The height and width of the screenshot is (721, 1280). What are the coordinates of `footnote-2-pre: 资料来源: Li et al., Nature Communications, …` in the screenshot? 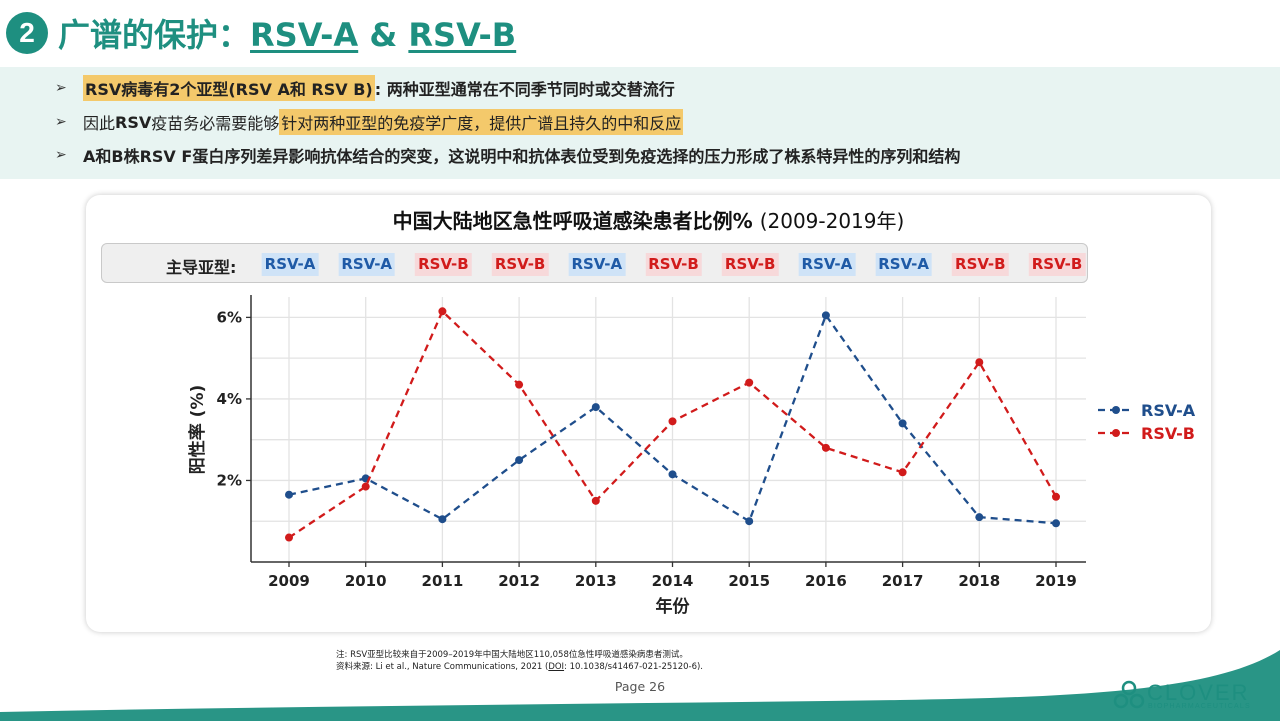 It's located at (442, 667).